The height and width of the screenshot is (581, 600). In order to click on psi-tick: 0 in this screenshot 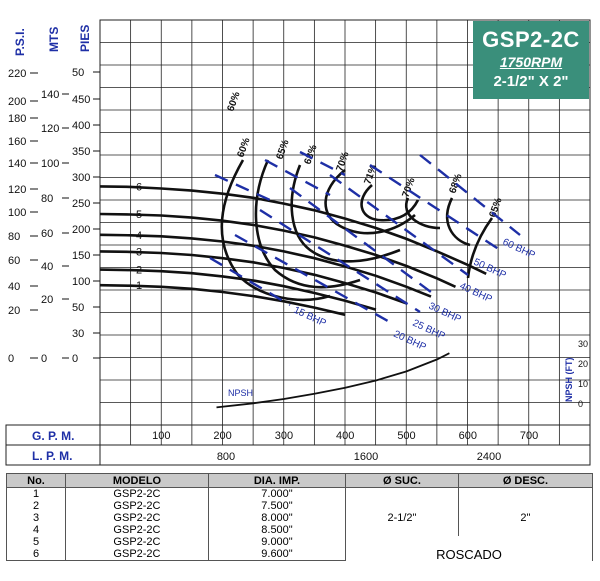, I will do `click(11, 359)`.